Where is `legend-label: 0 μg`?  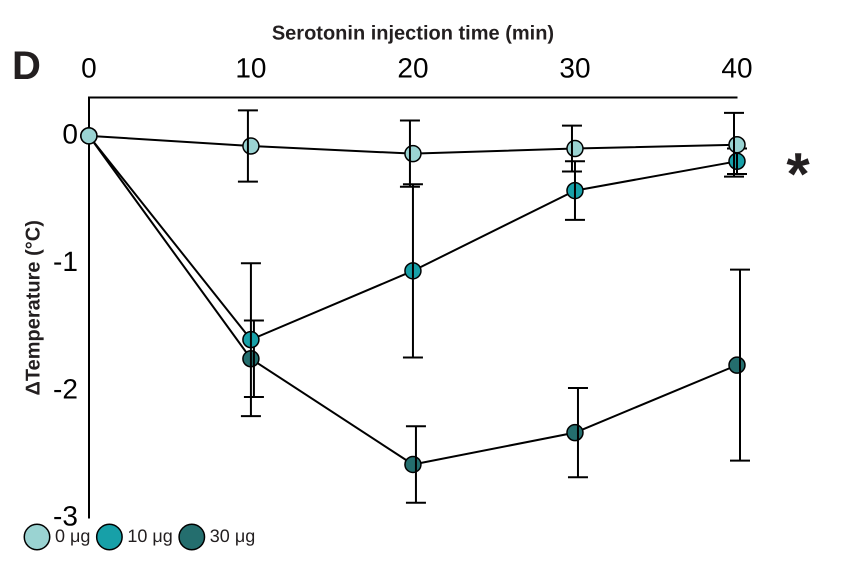
legend-label: 0 μg is located at coordinates (72, 536).